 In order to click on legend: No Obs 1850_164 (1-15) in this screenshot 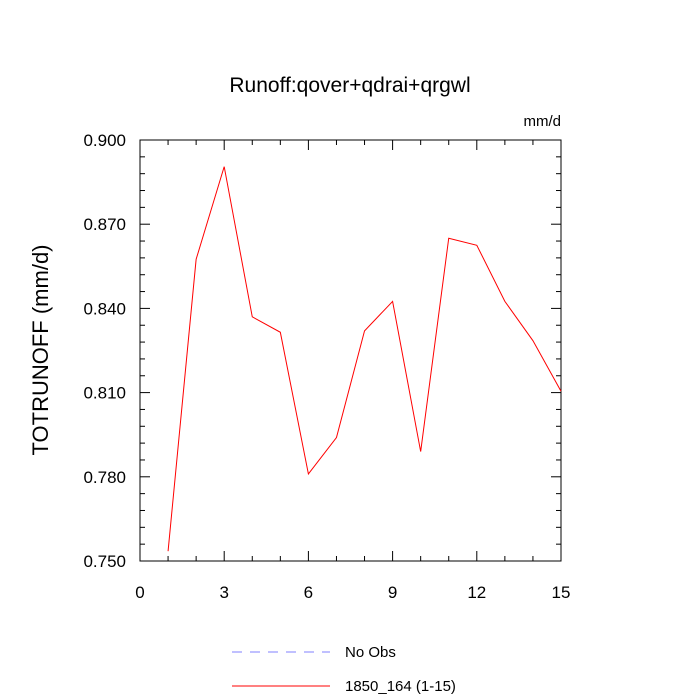, I will do `click(344, 669)`.